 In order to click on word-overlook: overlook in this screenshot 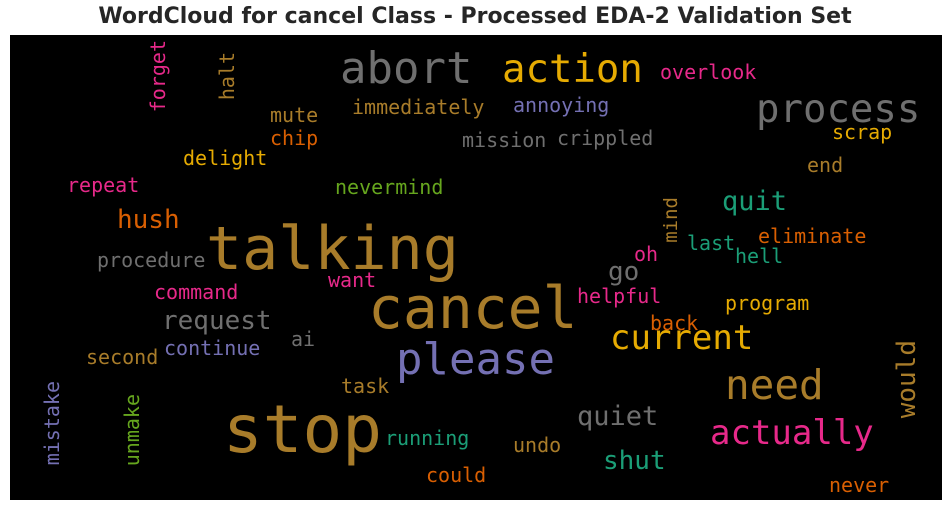, I will do `click(708, 72)`.